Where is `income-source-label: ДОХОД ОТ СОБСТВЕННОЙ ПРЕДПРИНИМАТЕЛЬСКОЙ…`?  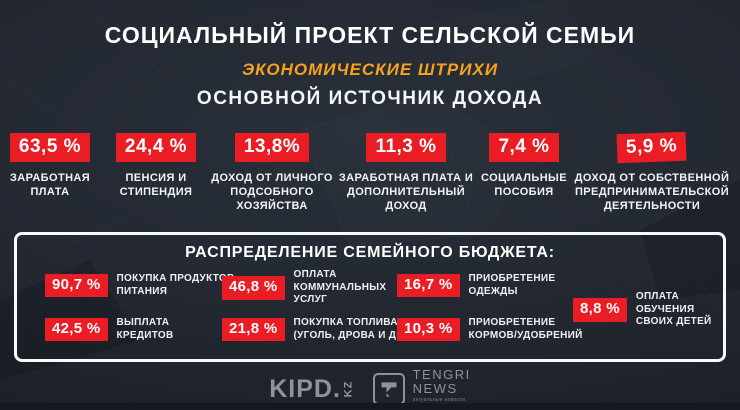
income-source-label: ДОХОД ОТ СОБСТВЕННОЙ ПРЕДПРИНИМАТЕЛЬСКОЙ… is located at coordinates (652, 192).